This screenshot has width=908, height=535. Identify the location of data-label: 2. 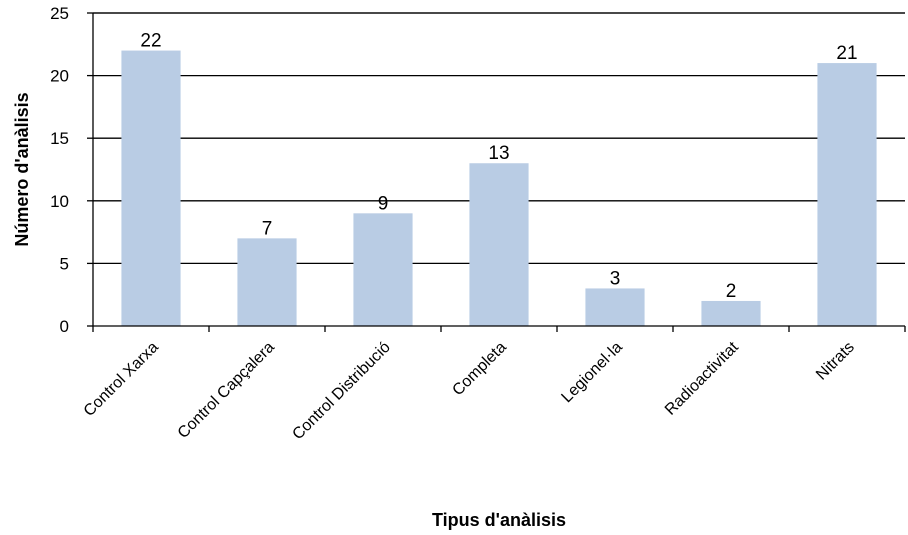
(731, 291).